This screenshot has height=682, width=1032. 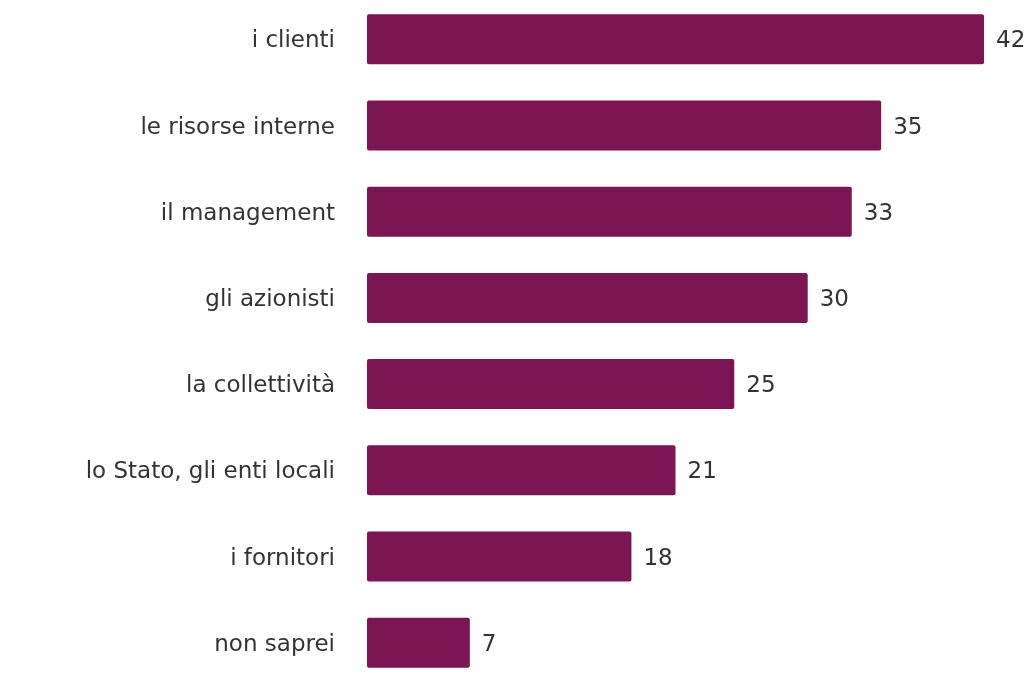 What do you see at coordinates (282, 556) in the screenshot?
I see `y-tick-label: i fornitori` at bounding box center [282, 556].